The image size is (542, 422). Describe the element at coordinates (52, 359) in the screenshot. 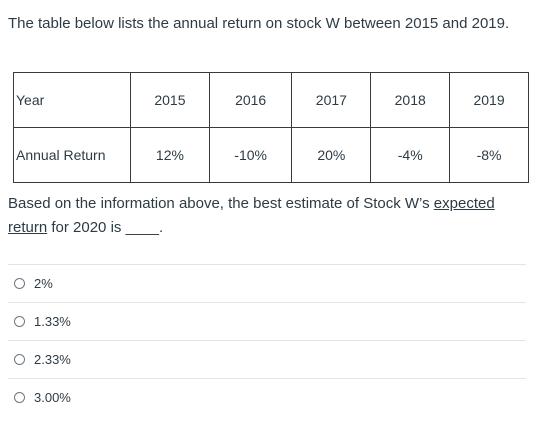

I see `answer-label: 2.33%` at that location.